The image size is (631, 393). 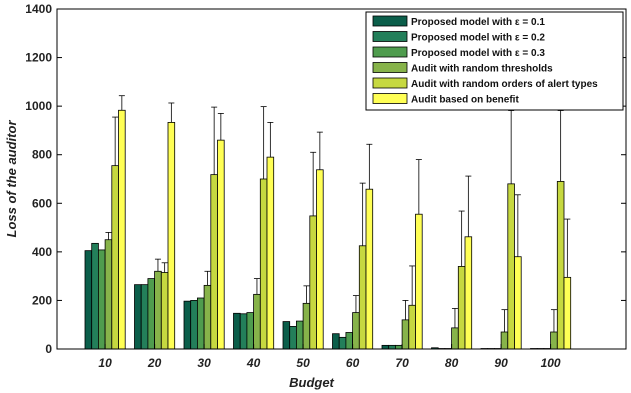 I want to click on y-tick-label: 0, so click(x=48, y=349).